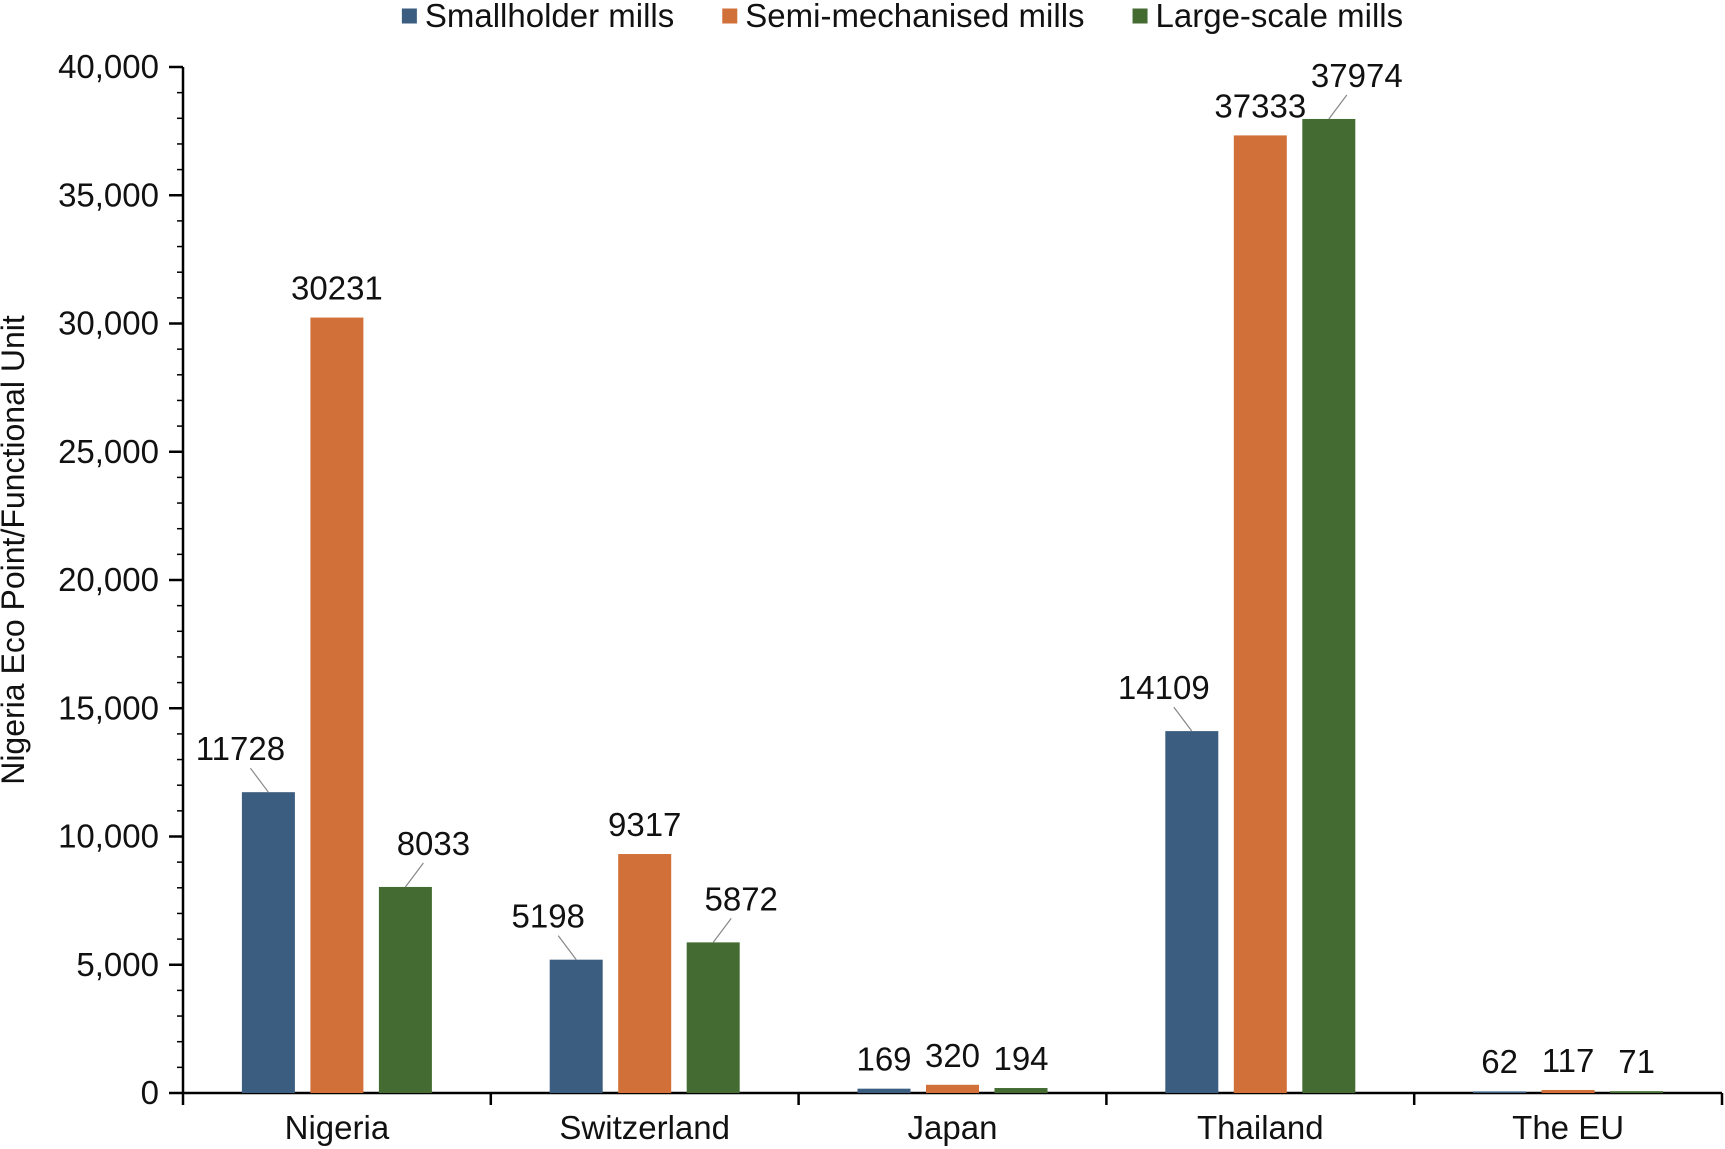  What do you see at coordinates (1260, 105) in the screenshot?
I see `data-label: 37333` at bounding box center [1260, 105].